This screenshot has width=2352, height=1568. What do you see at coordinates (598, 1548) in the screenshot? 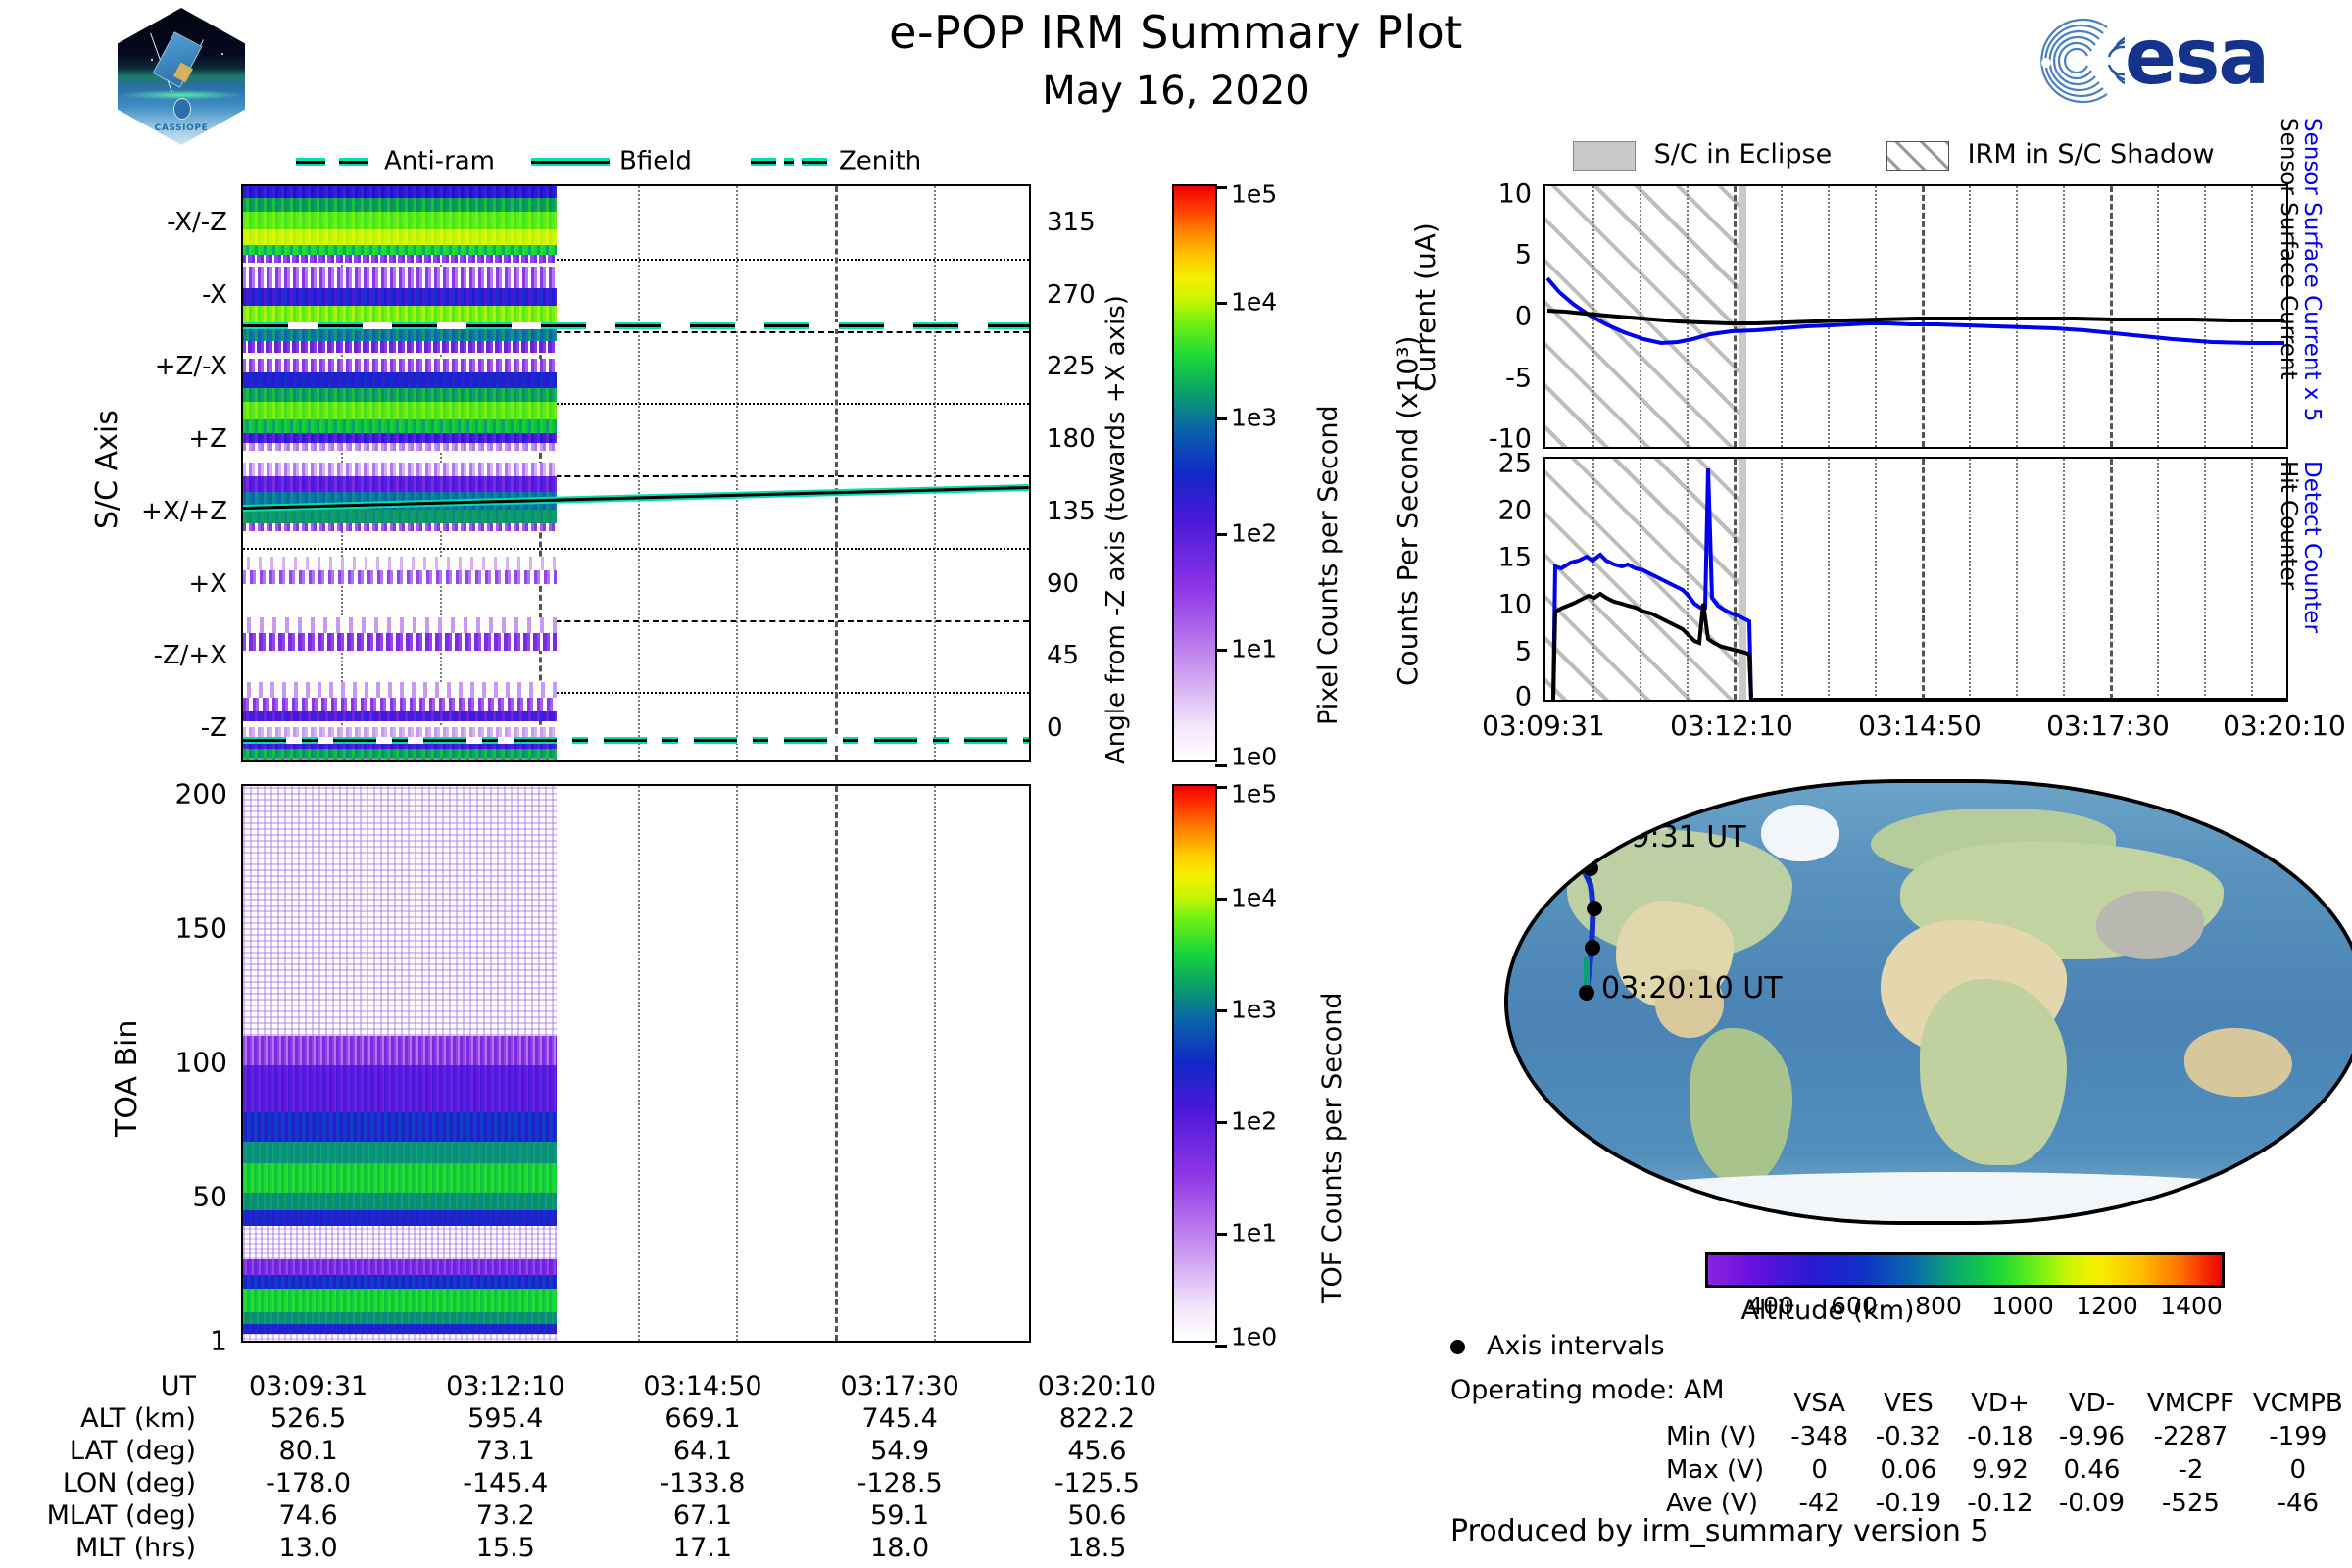
I see `table-row: MLT (hrs) 13.0 15.5 17.1 18.0 18.5` at bounding box center [598, 1548].